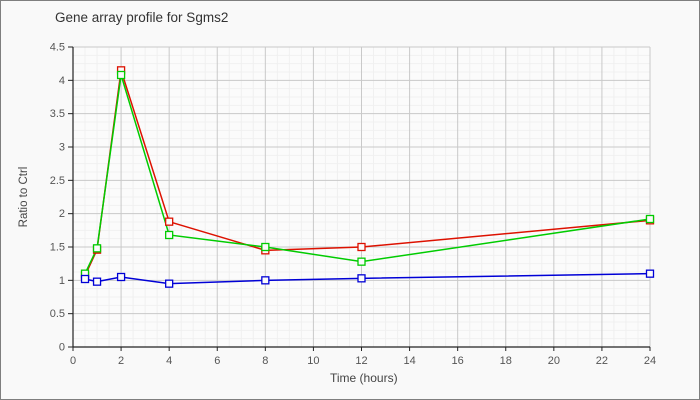  Describe the element at coordinates (62, 348) in the screenshot. I see `y-tick-label: 0` at that location.